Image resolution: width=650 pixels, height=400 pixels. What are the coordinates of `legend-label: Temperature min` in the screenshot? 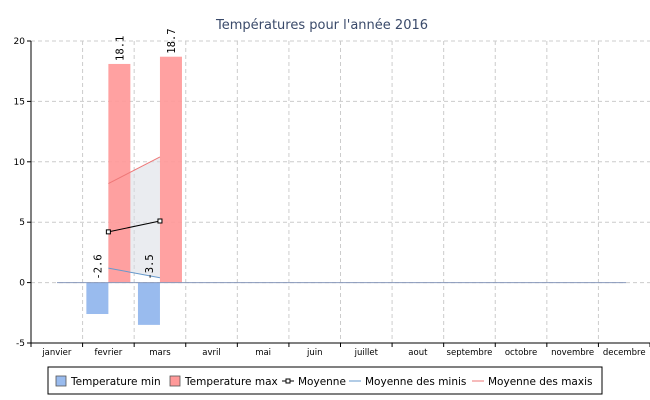 It's located at (115, 382).